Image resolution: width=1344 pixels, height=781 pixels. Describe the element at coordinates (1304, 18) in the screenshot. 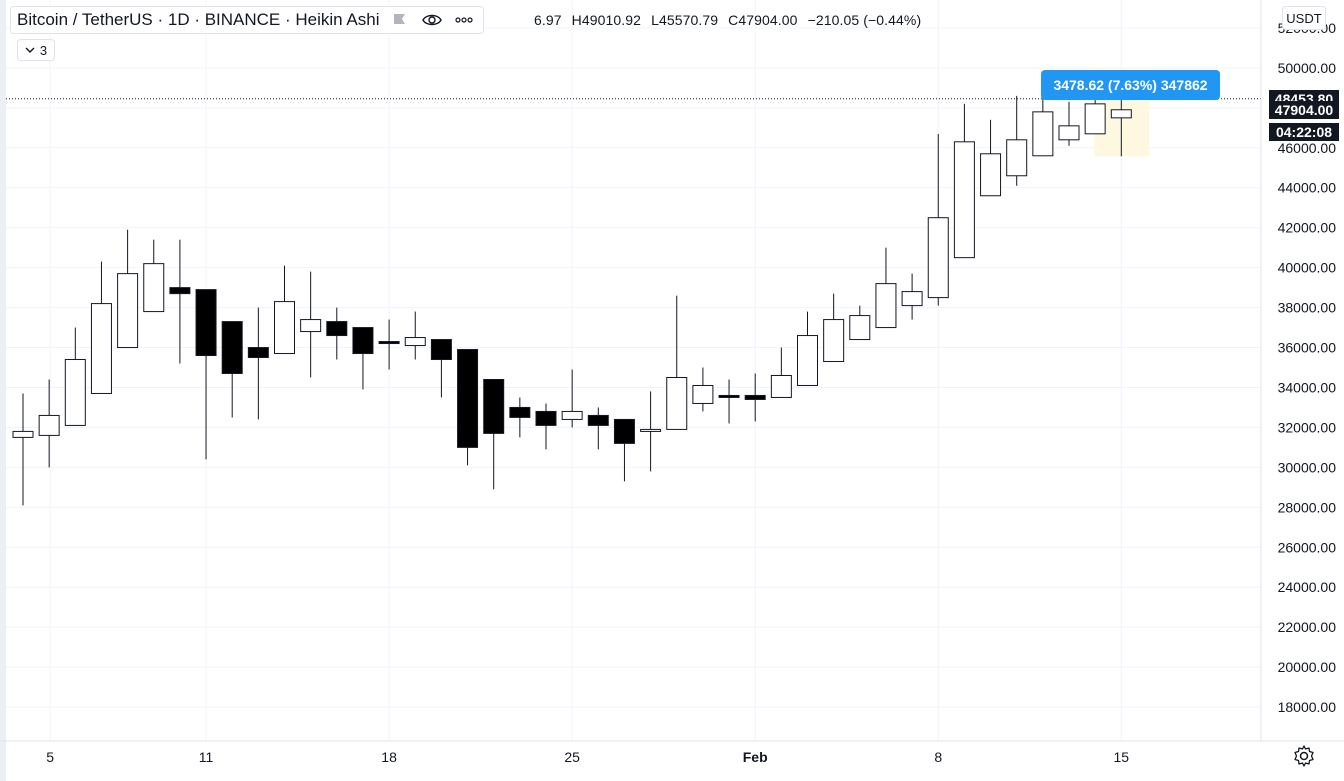

I see `currency-badge: USDT` at that location.